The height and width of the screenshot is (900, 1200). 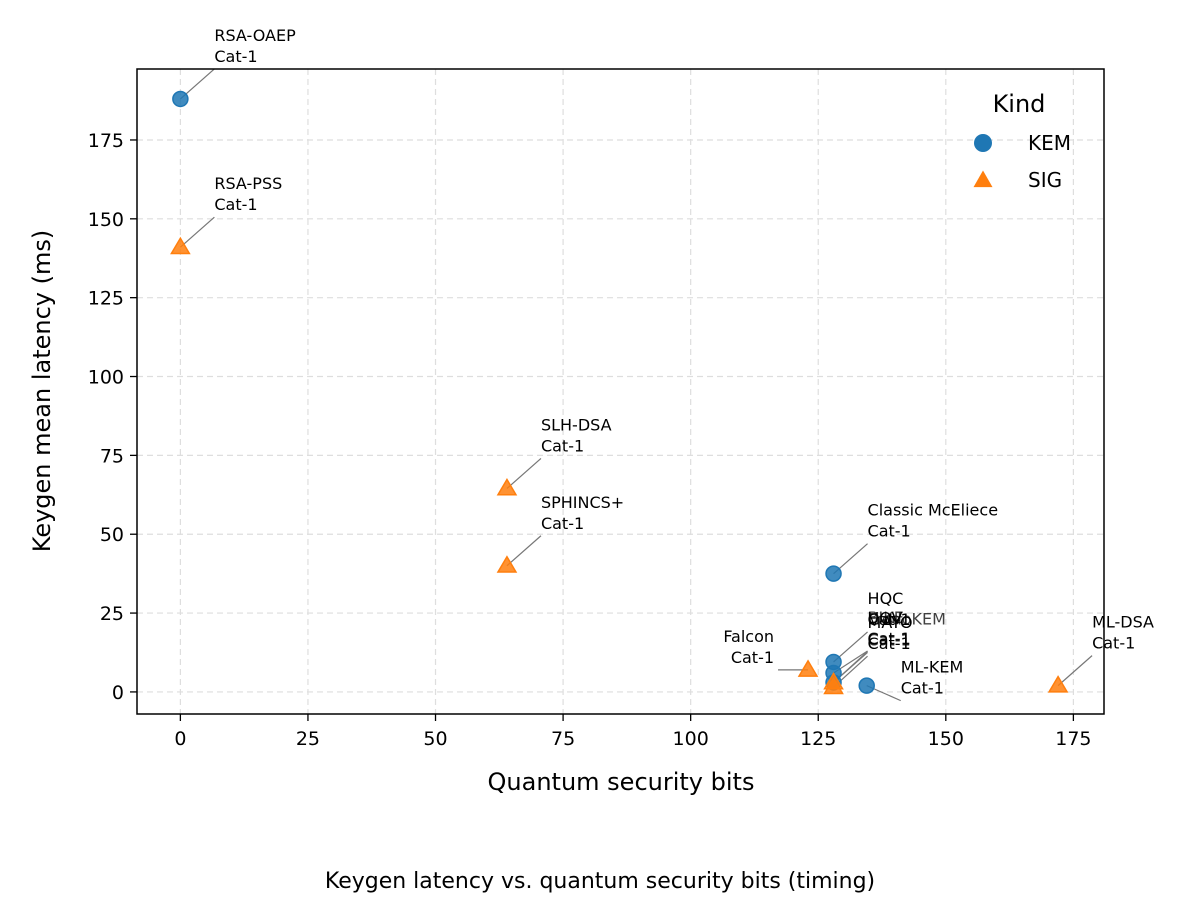 What do you see at coordinates (582, 502) in the screenshot?
I see `annotation-line: SPHINCS+` at bounding box center [582, 502].